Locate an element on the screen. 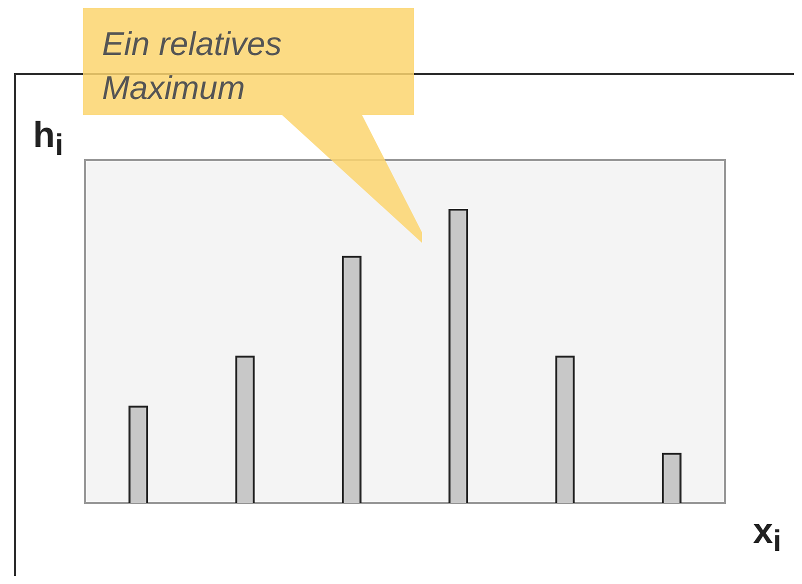 The image size is (802, 584). y-axis-title: h$_{i}$ is located at coordinates (48, 139).